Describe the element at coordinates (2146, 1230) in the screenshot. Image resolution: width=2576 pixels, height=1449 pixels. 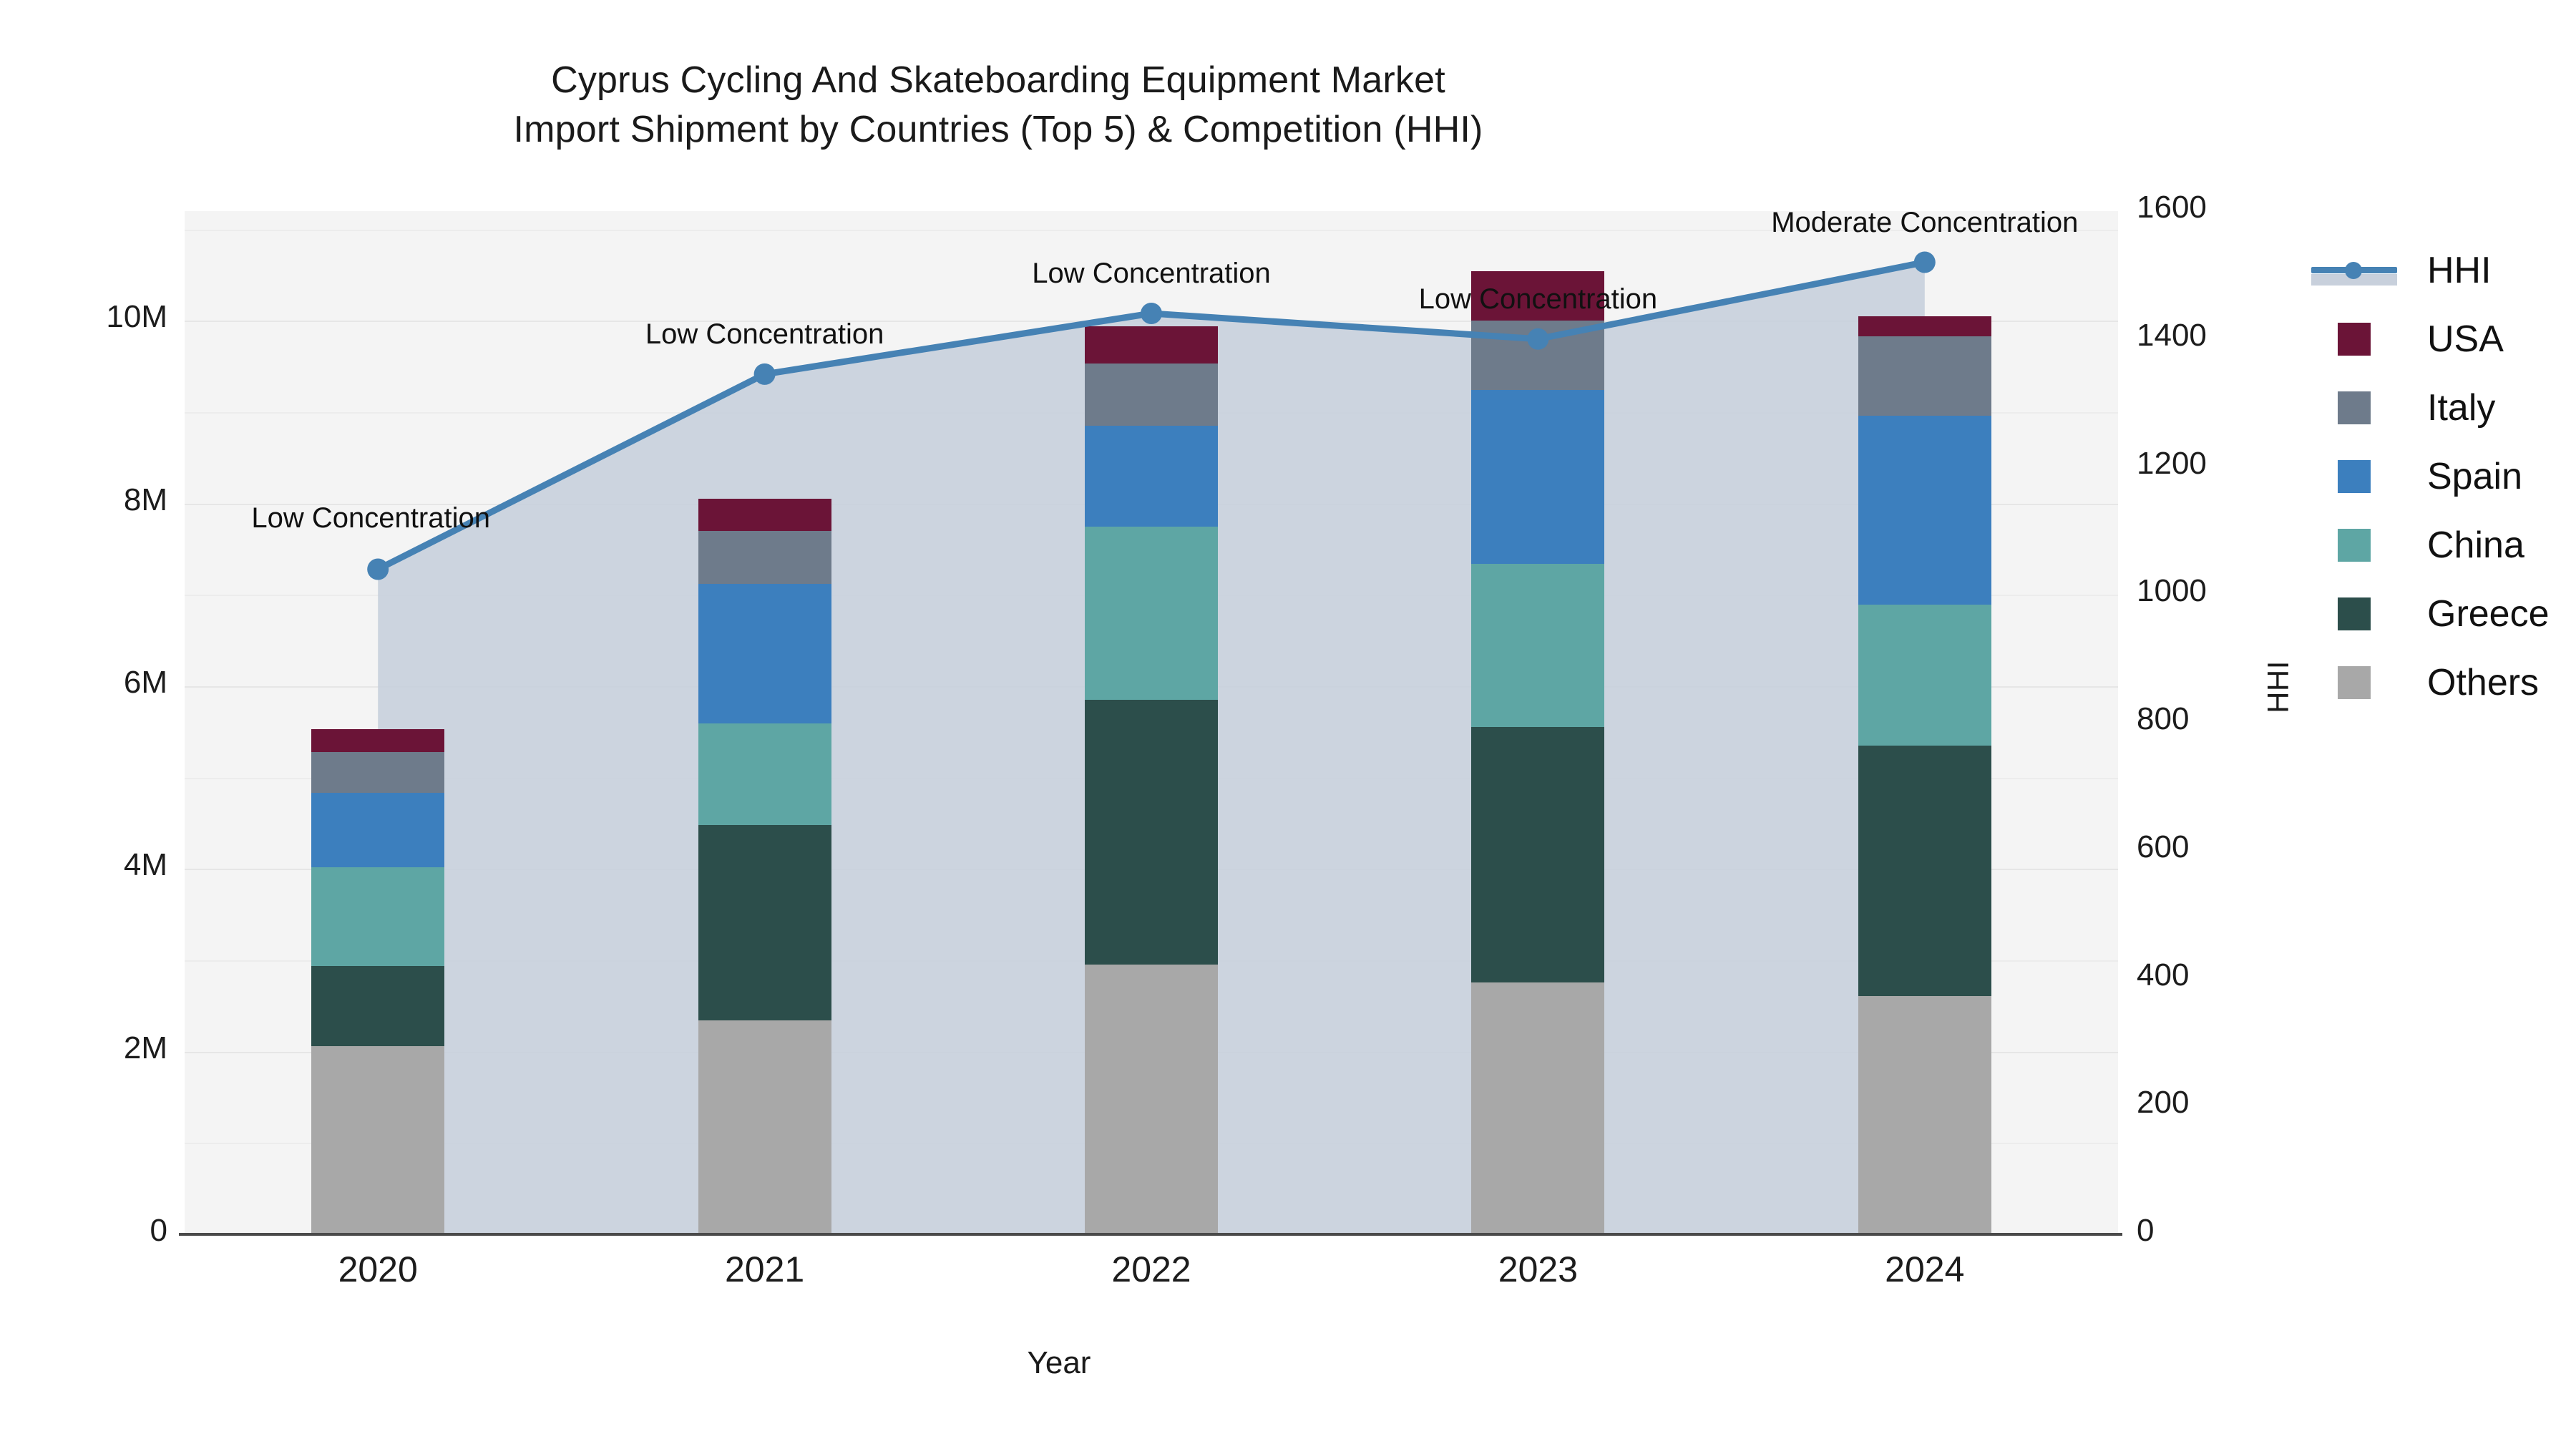
I see `y-axis-right-tick: 0` at that location.